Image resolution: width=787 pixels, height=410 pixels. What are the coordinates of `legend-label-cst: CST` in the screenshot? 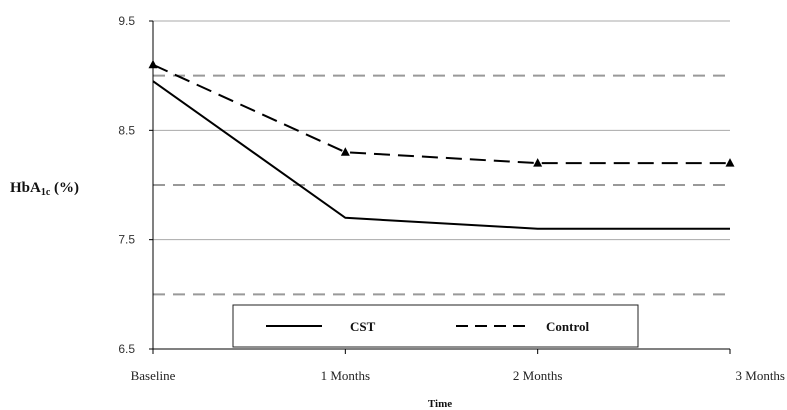 It's located at (363, 326).